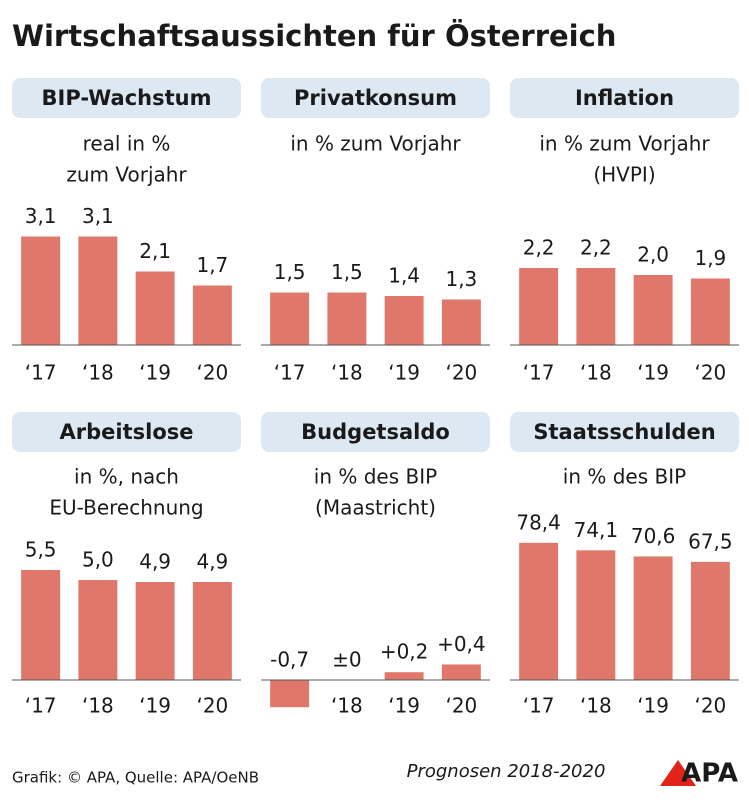  Describe the element at coordinates (653, 536) in the screenshot. I see `value-label: 70,6` at that location.